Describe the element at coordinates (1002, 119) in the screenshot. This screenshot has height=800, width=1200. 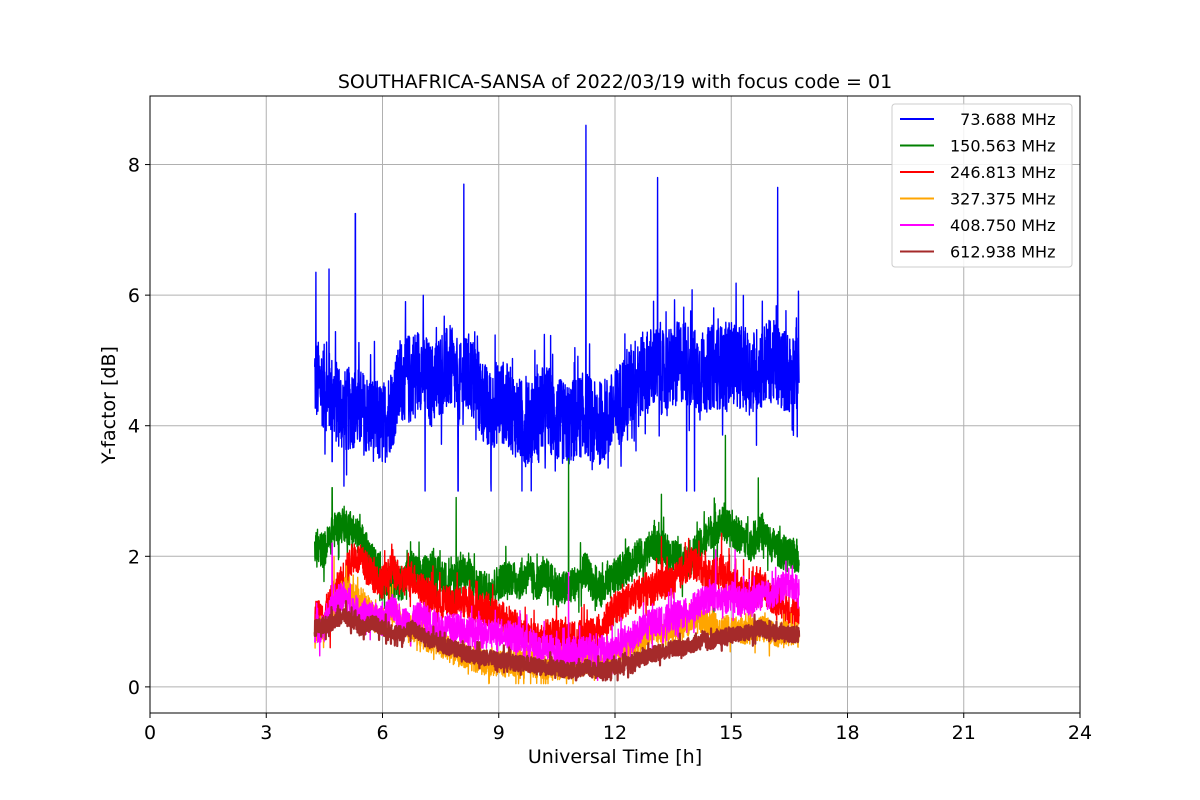
I see `legend-entry: 73.688 MHz` at that location.